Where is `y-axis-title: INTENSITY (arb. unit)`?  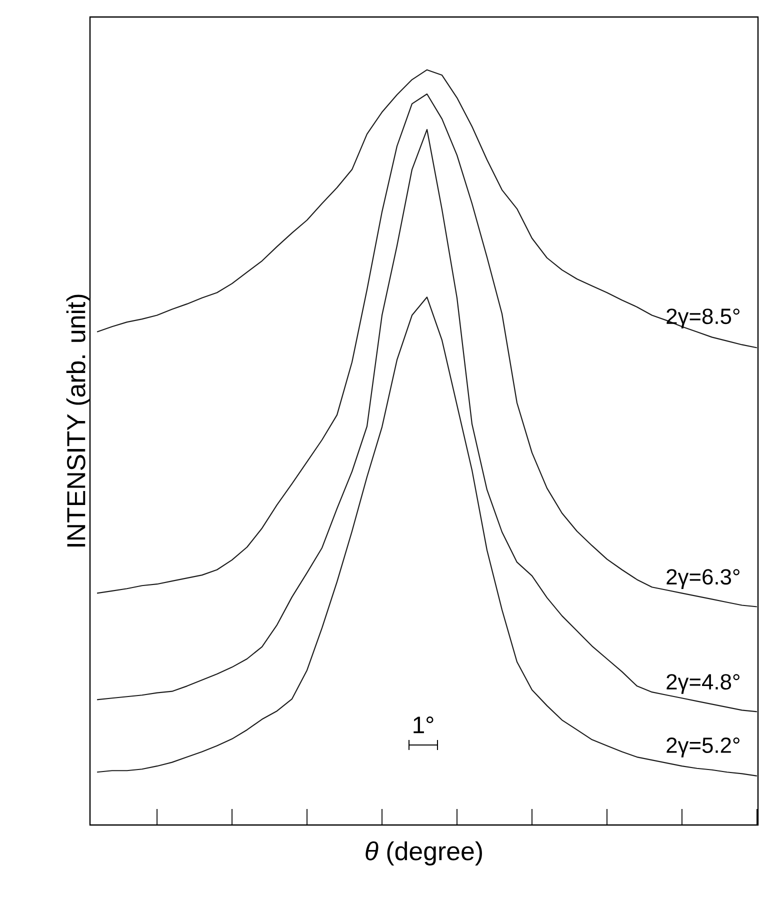
y-axis-title: INTENSITY (arb. unit) is located at coordinates (78, 420).